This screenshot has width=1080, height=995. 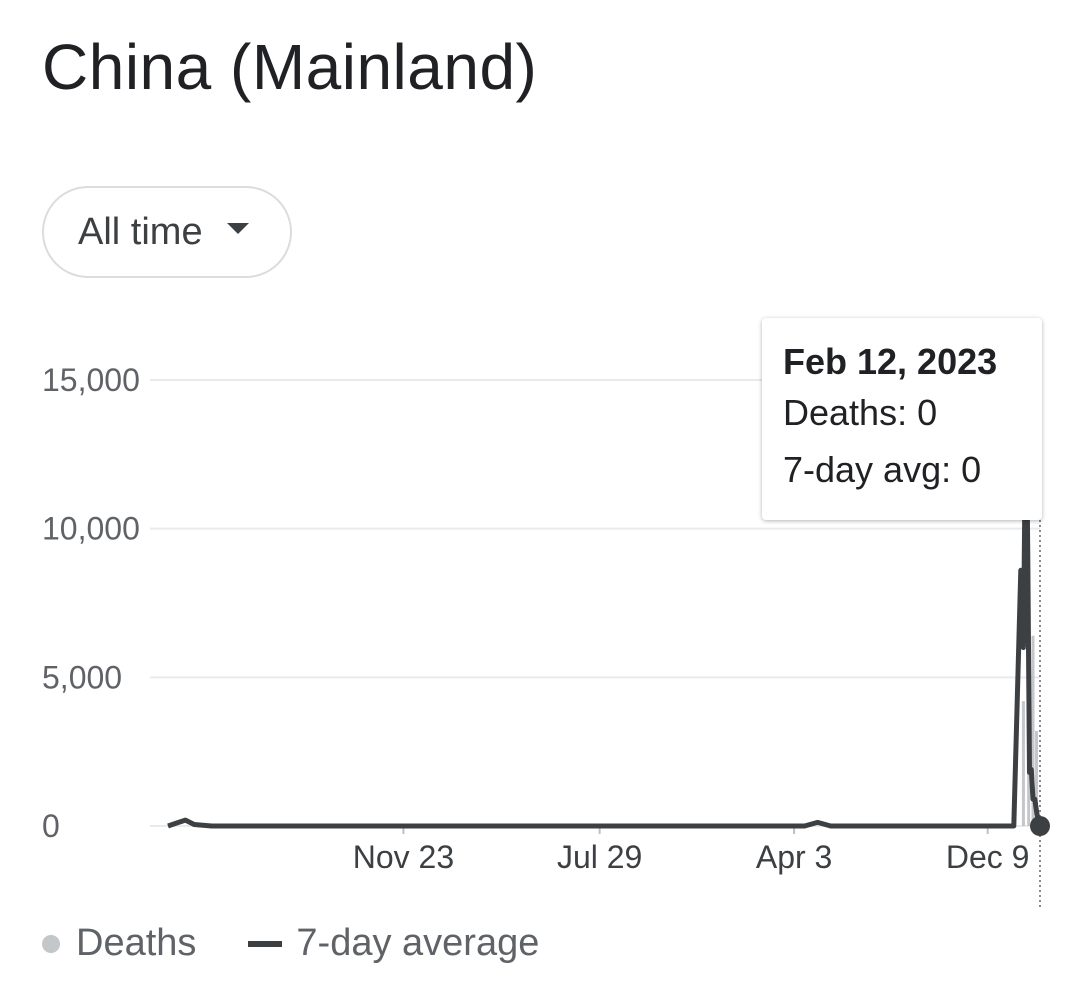 What do you see at coordinates (51, 943) in the screenshot?
I see `legend-dot-icon` at bounding box center [51, 943].